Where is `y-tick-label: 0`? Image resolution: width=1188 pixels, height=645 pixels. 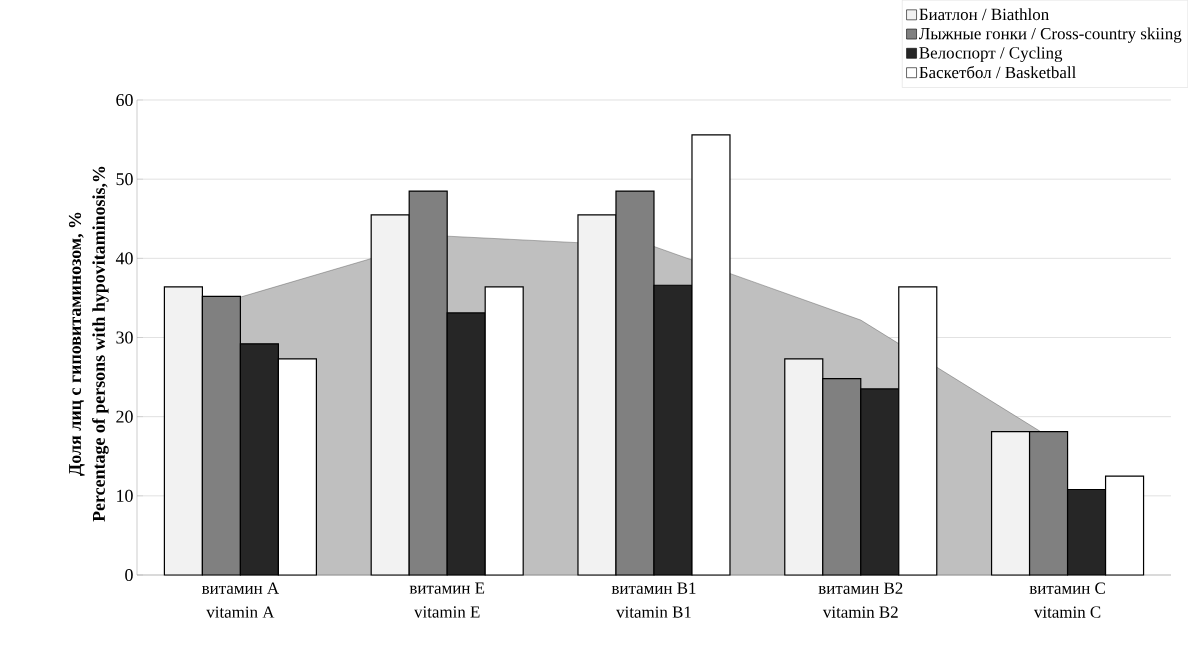
y-tick-label: 0 is located at coordinates (129, 575).